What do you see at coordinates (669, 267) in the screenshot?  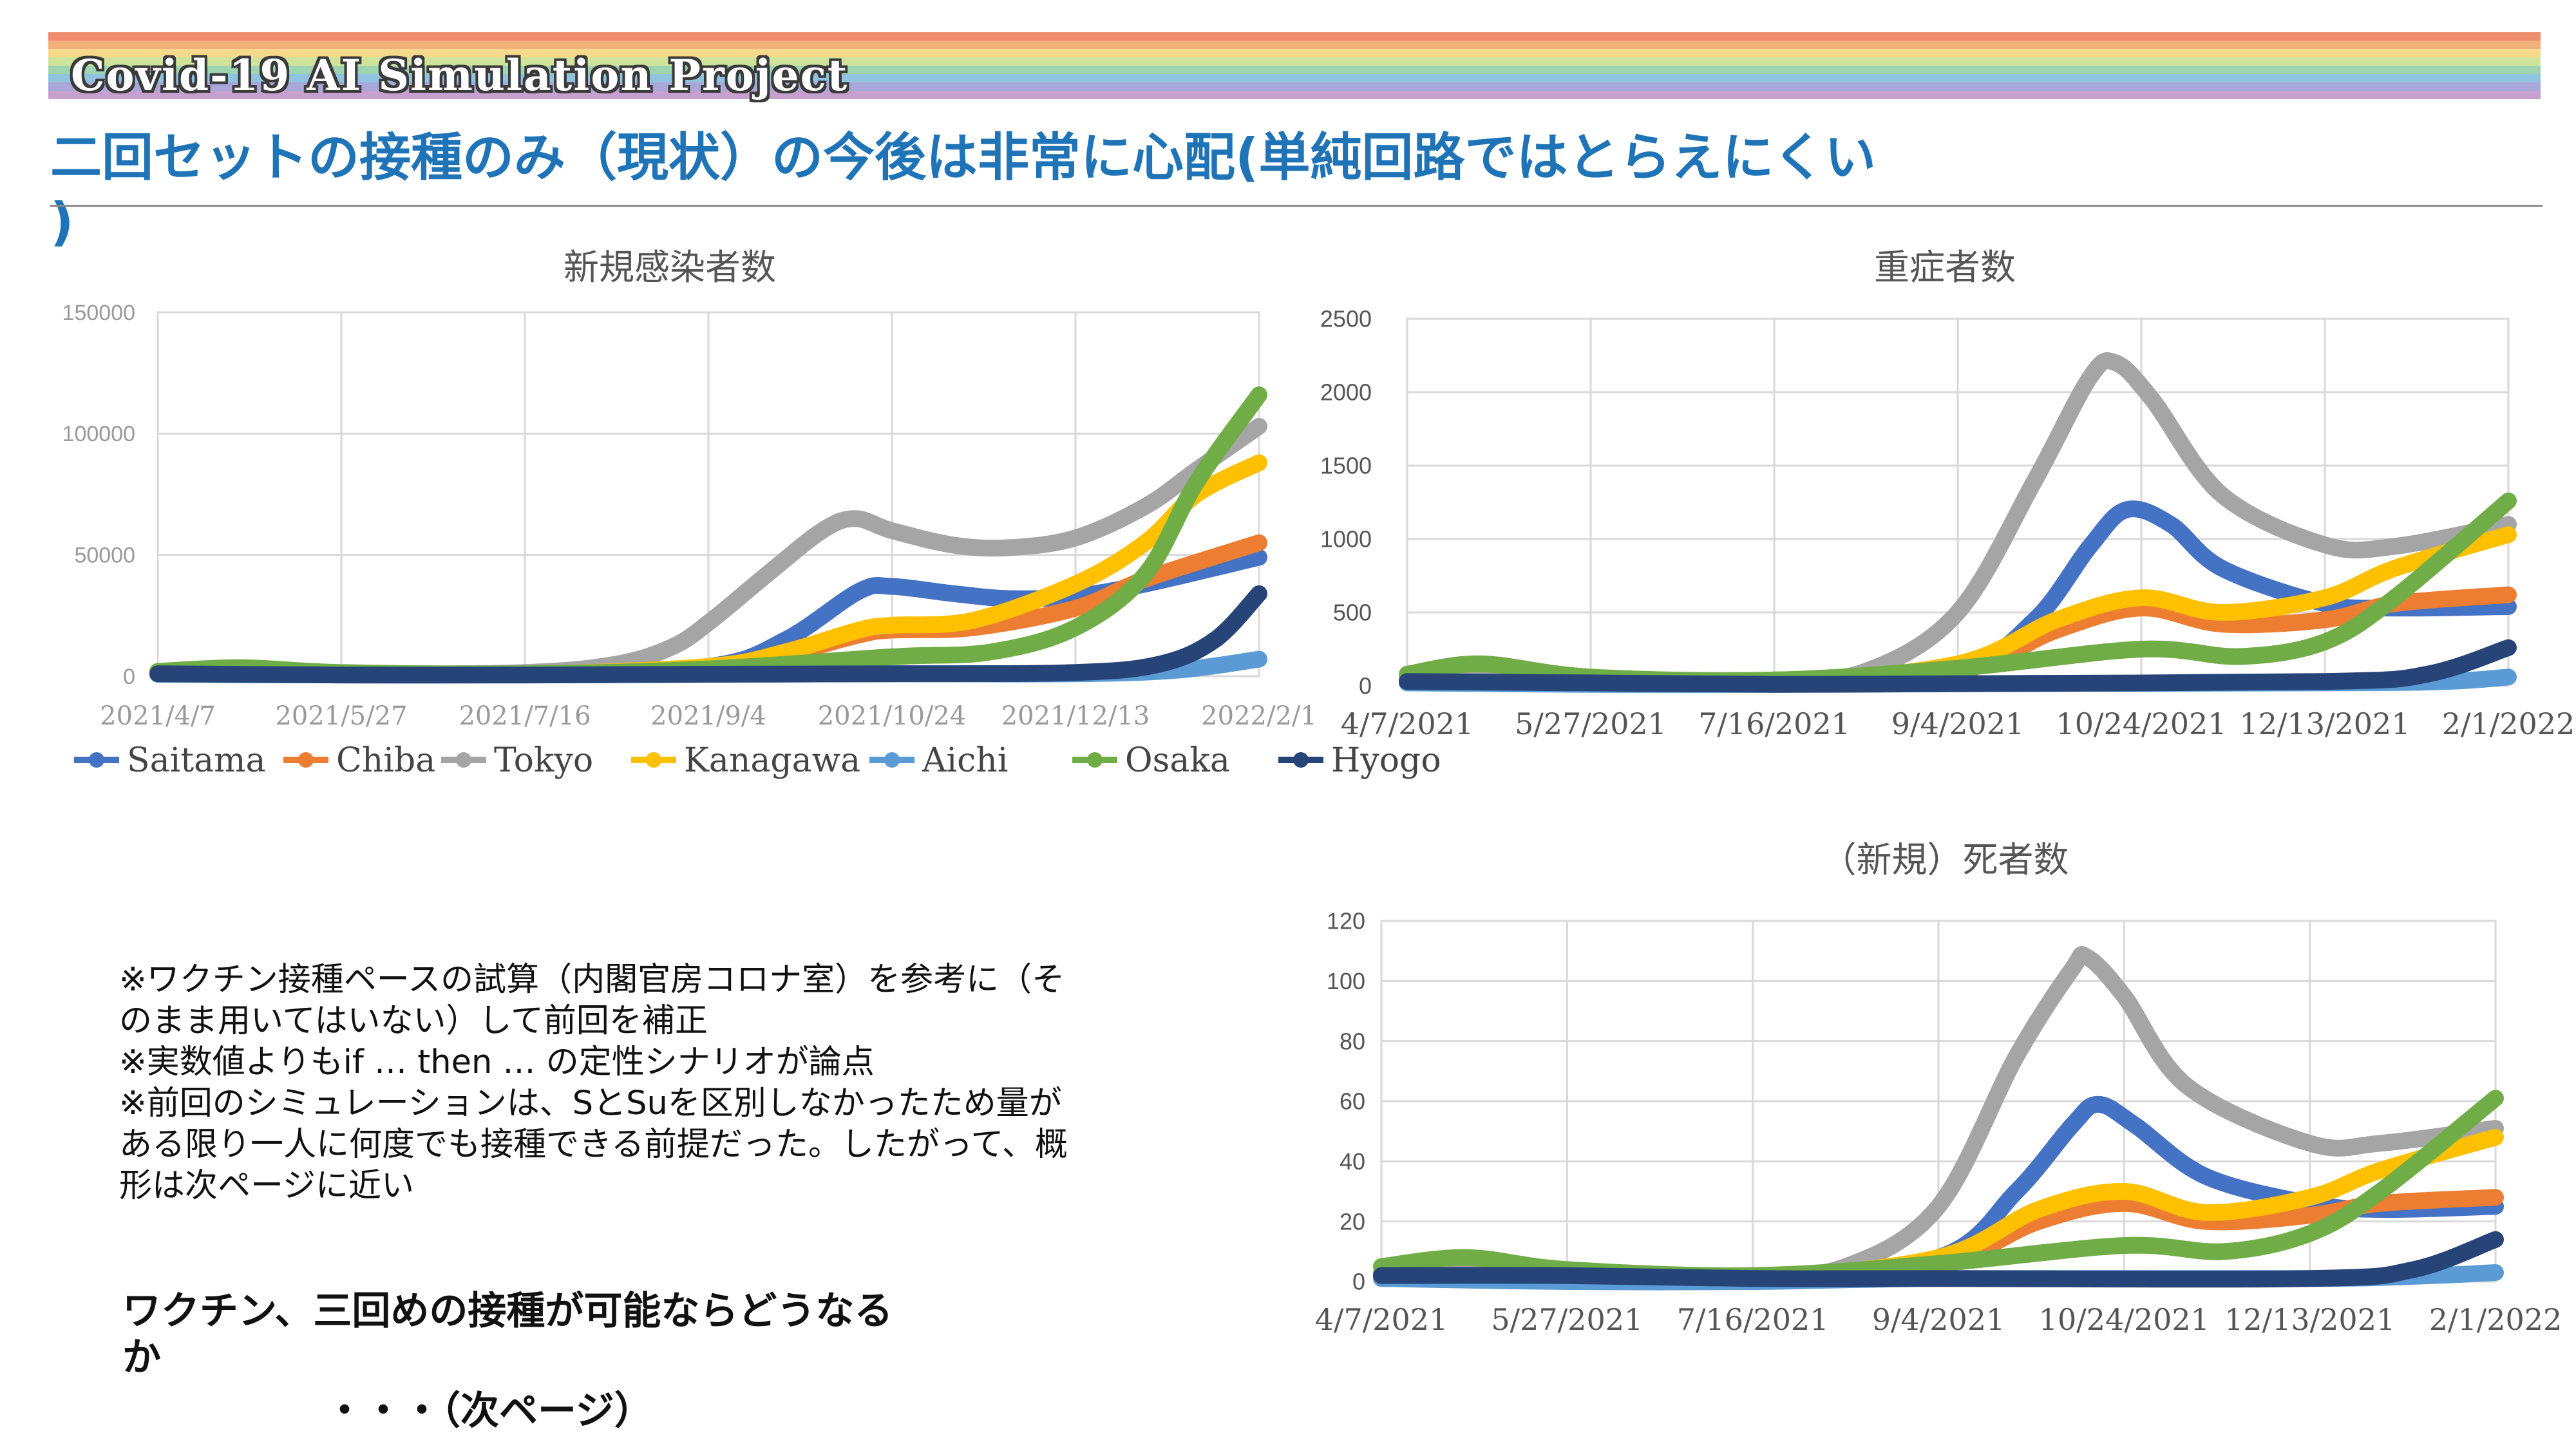 I see `chart-title-new-cases: 新規感染者数` at bounding box center [669, 267].